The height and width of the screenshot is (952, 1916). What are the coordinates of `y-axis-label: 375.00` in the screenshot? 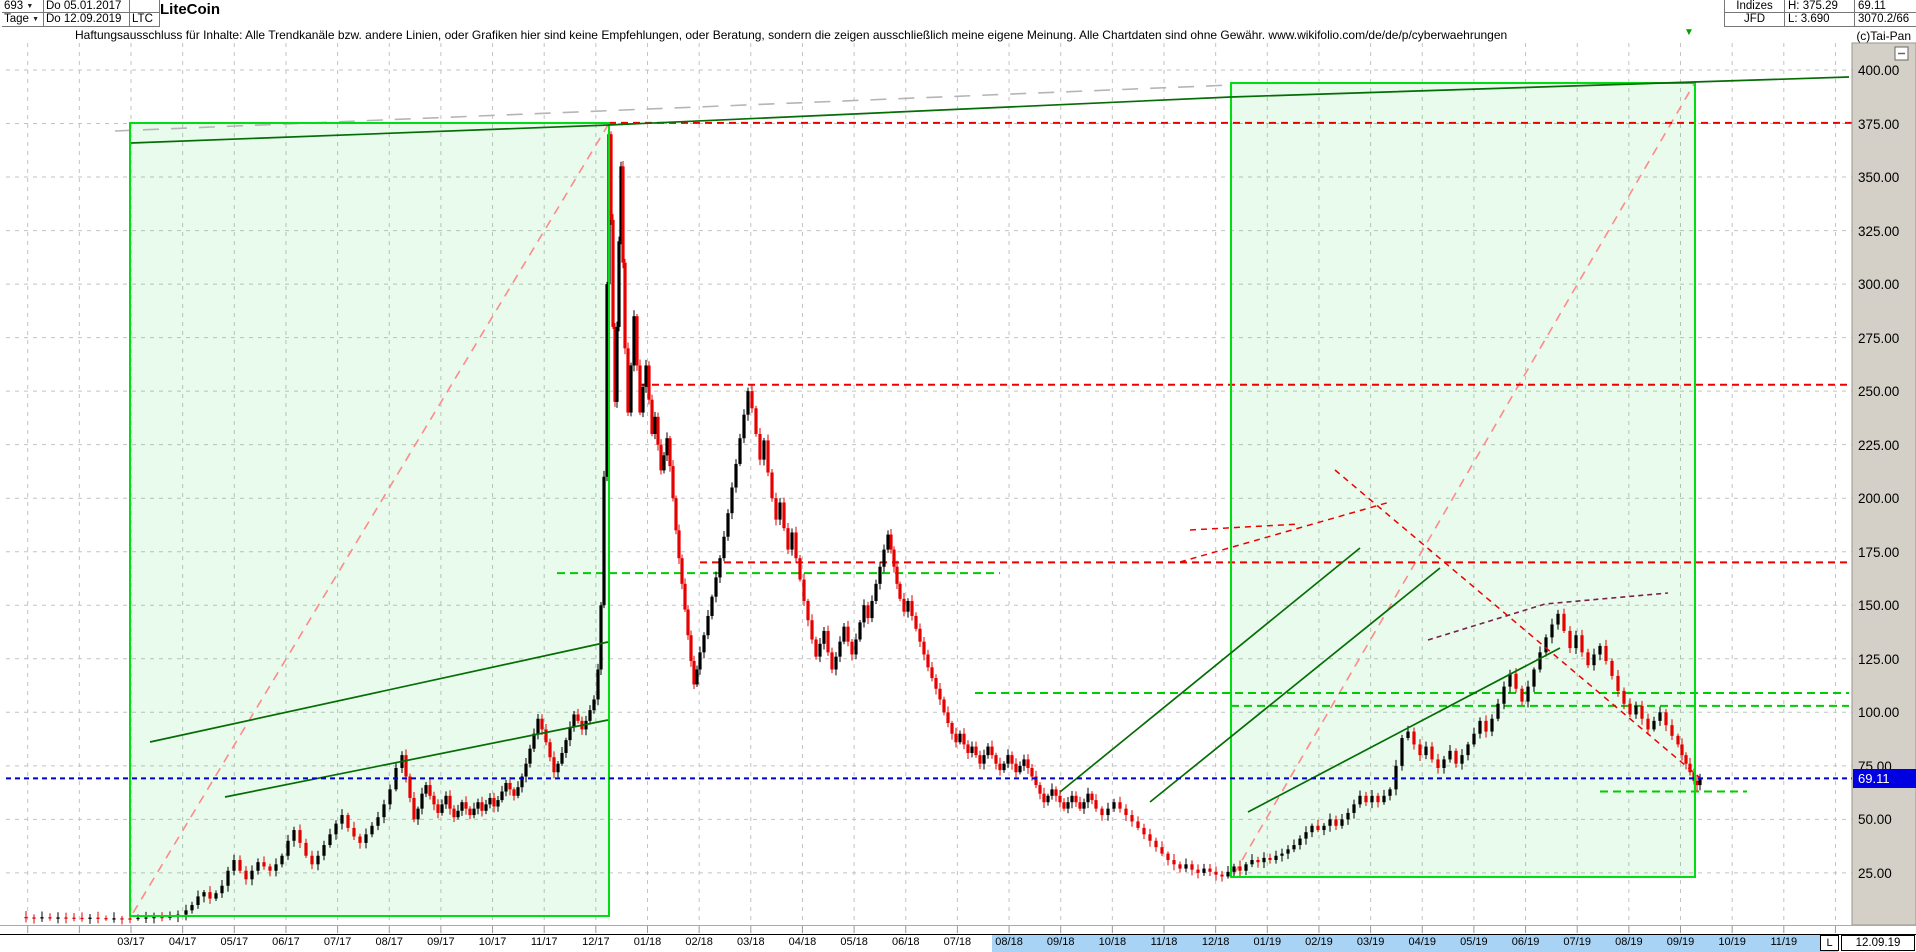 It's located at (1879, 124).